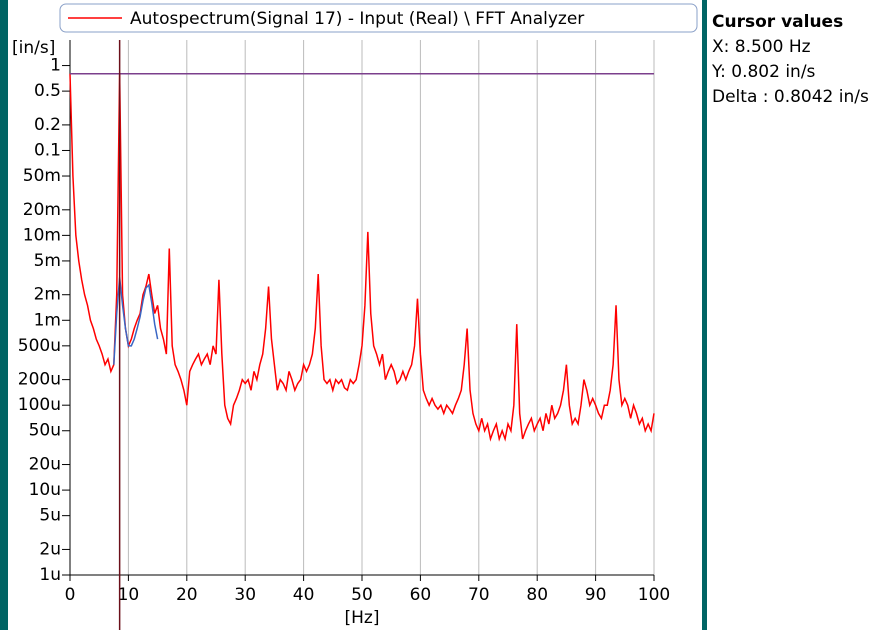  What do you see at coordinates (50, 516) in the screenshot?
I see `y-tick-label: 5u` at bounding box center [50, 516].